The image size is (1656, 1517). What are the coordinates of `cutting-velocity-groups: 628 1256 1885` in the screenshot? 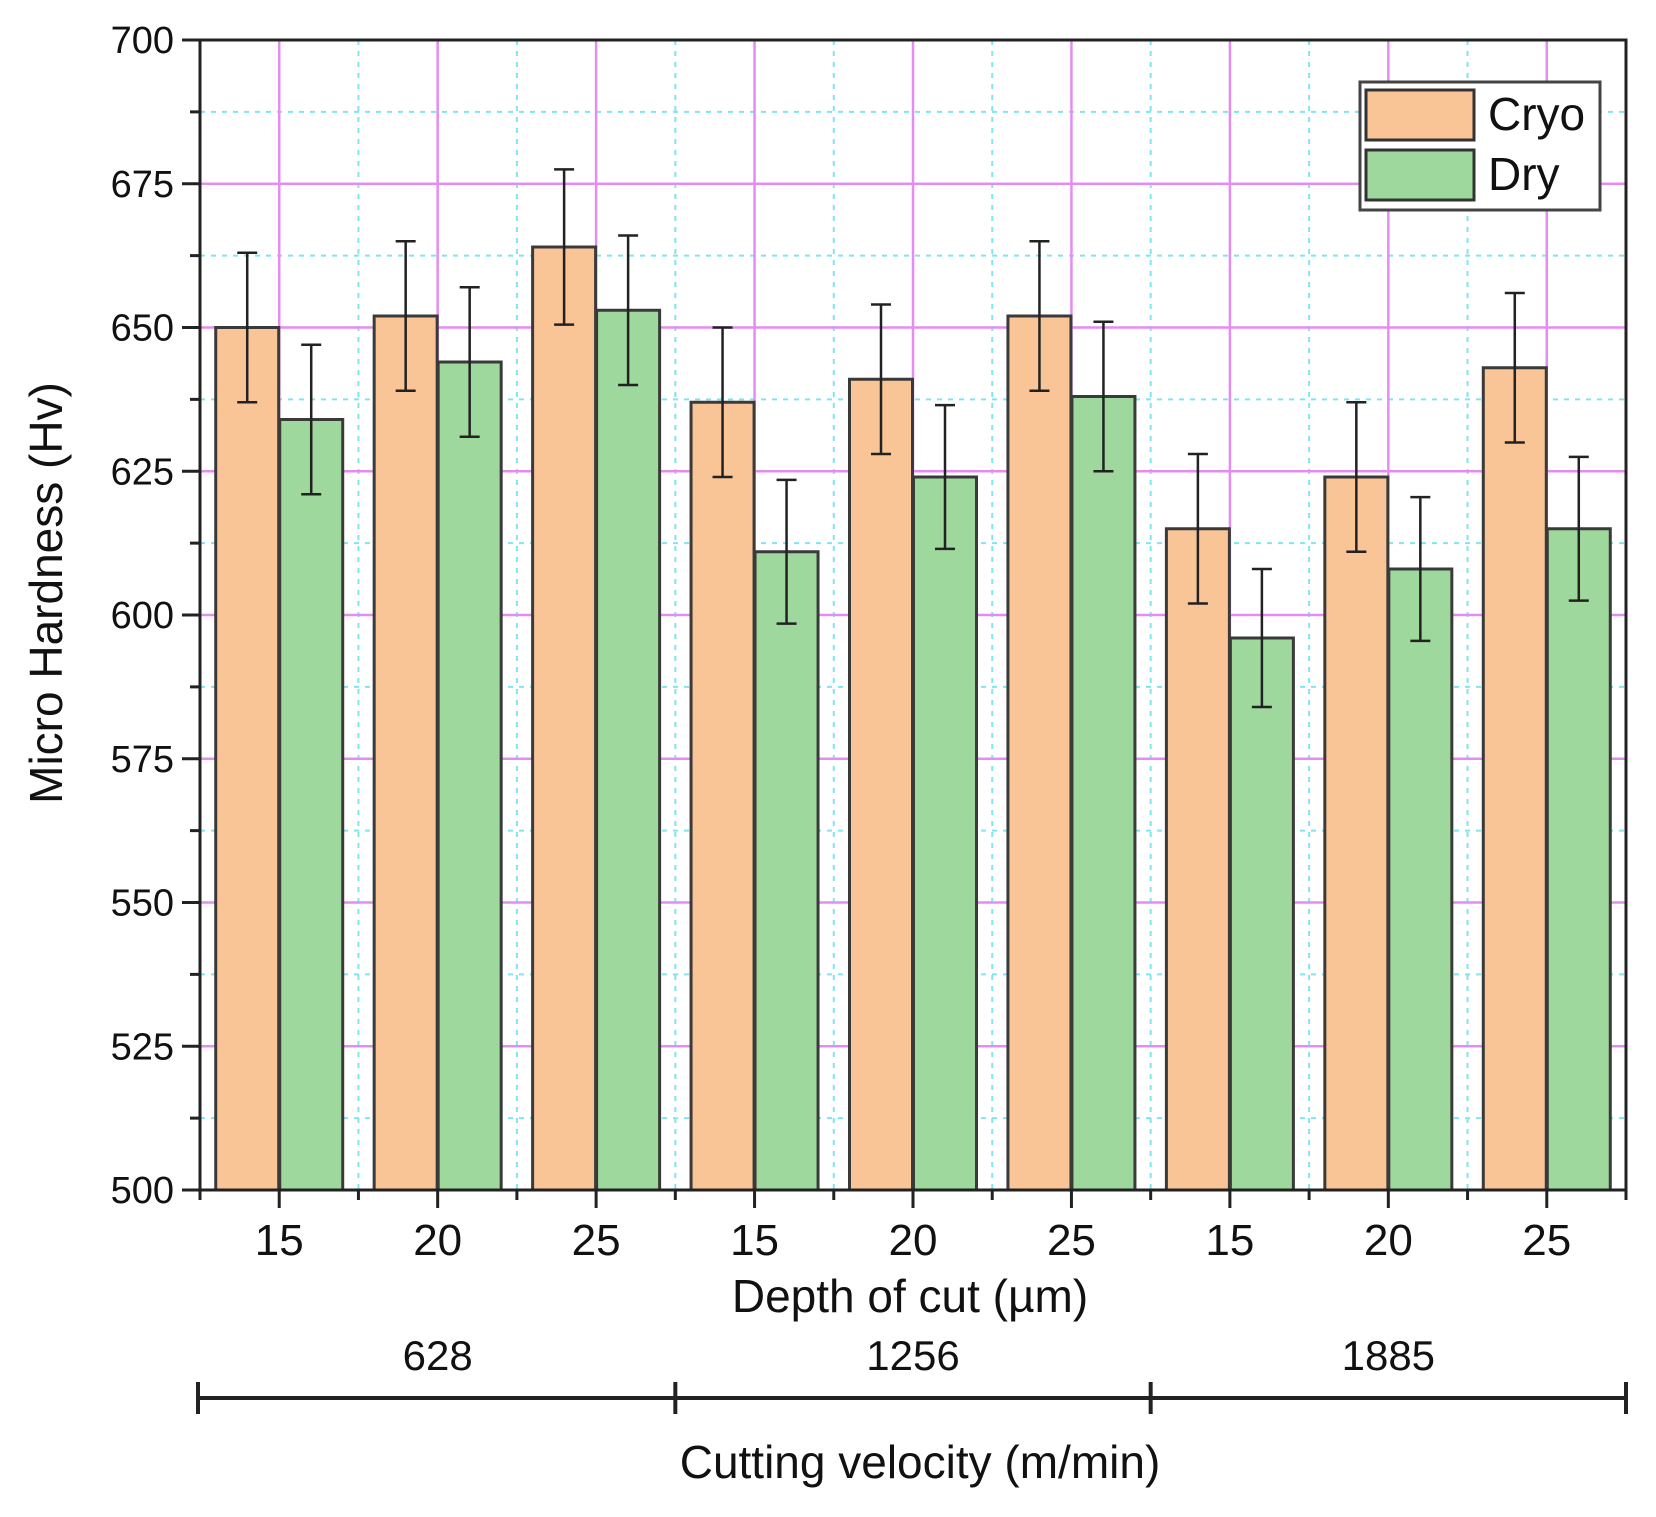 It's located at (912, 1373).